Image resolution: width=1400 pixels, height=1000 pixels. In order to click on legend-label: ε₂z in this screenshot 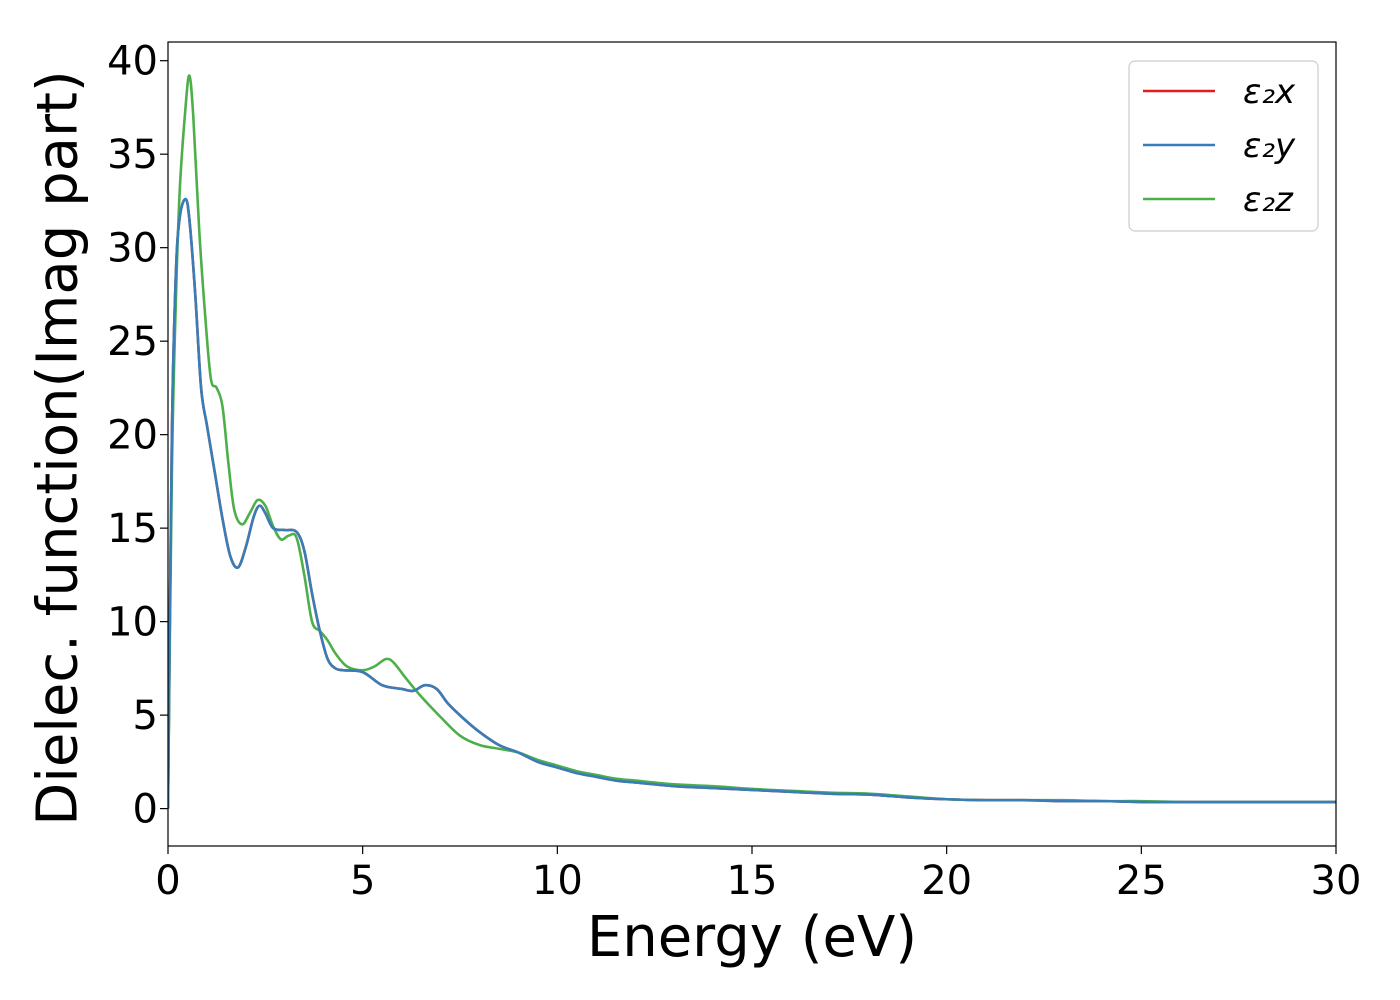, I will do `click(1268, 200)`.